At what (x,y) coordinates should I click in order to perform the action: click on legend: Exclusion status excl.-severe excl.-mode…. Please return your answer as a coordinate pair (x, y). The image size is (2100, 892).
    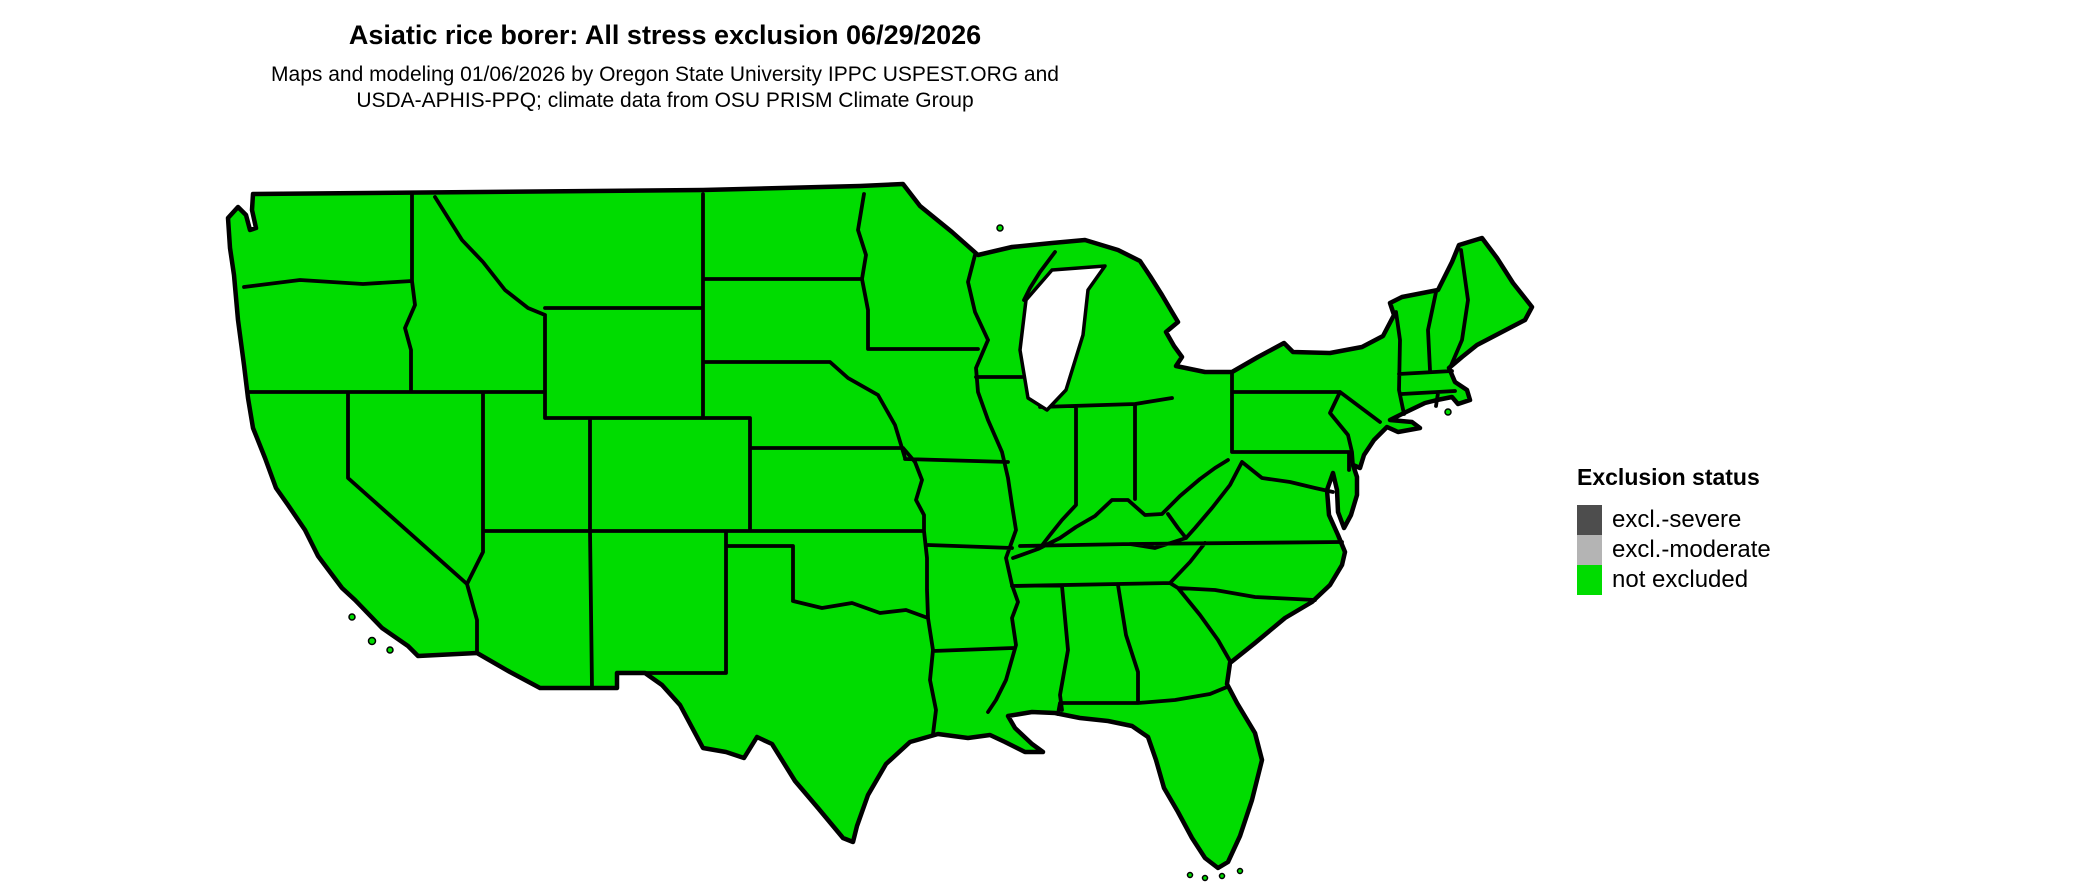
    Looking at the image, I should click on (1674, 529).